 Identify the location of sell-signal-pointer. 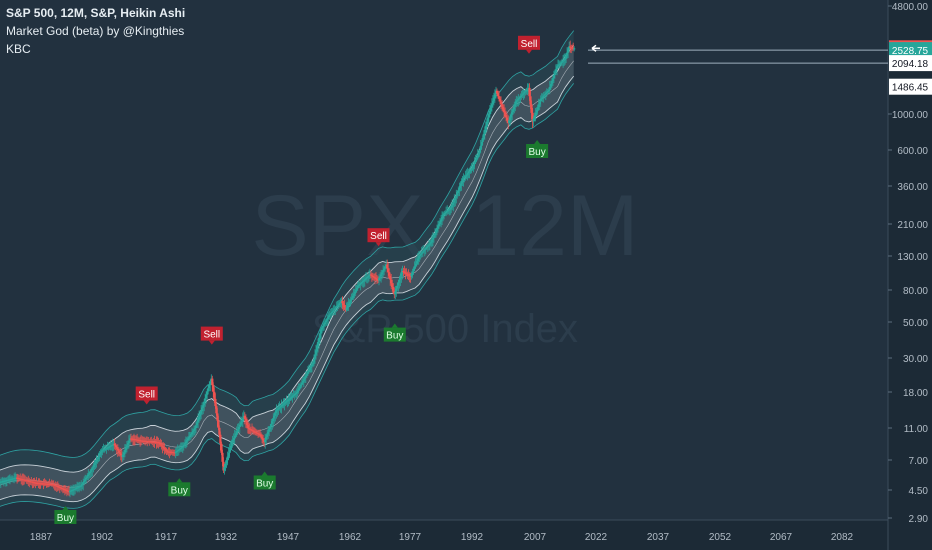
(211, 342).